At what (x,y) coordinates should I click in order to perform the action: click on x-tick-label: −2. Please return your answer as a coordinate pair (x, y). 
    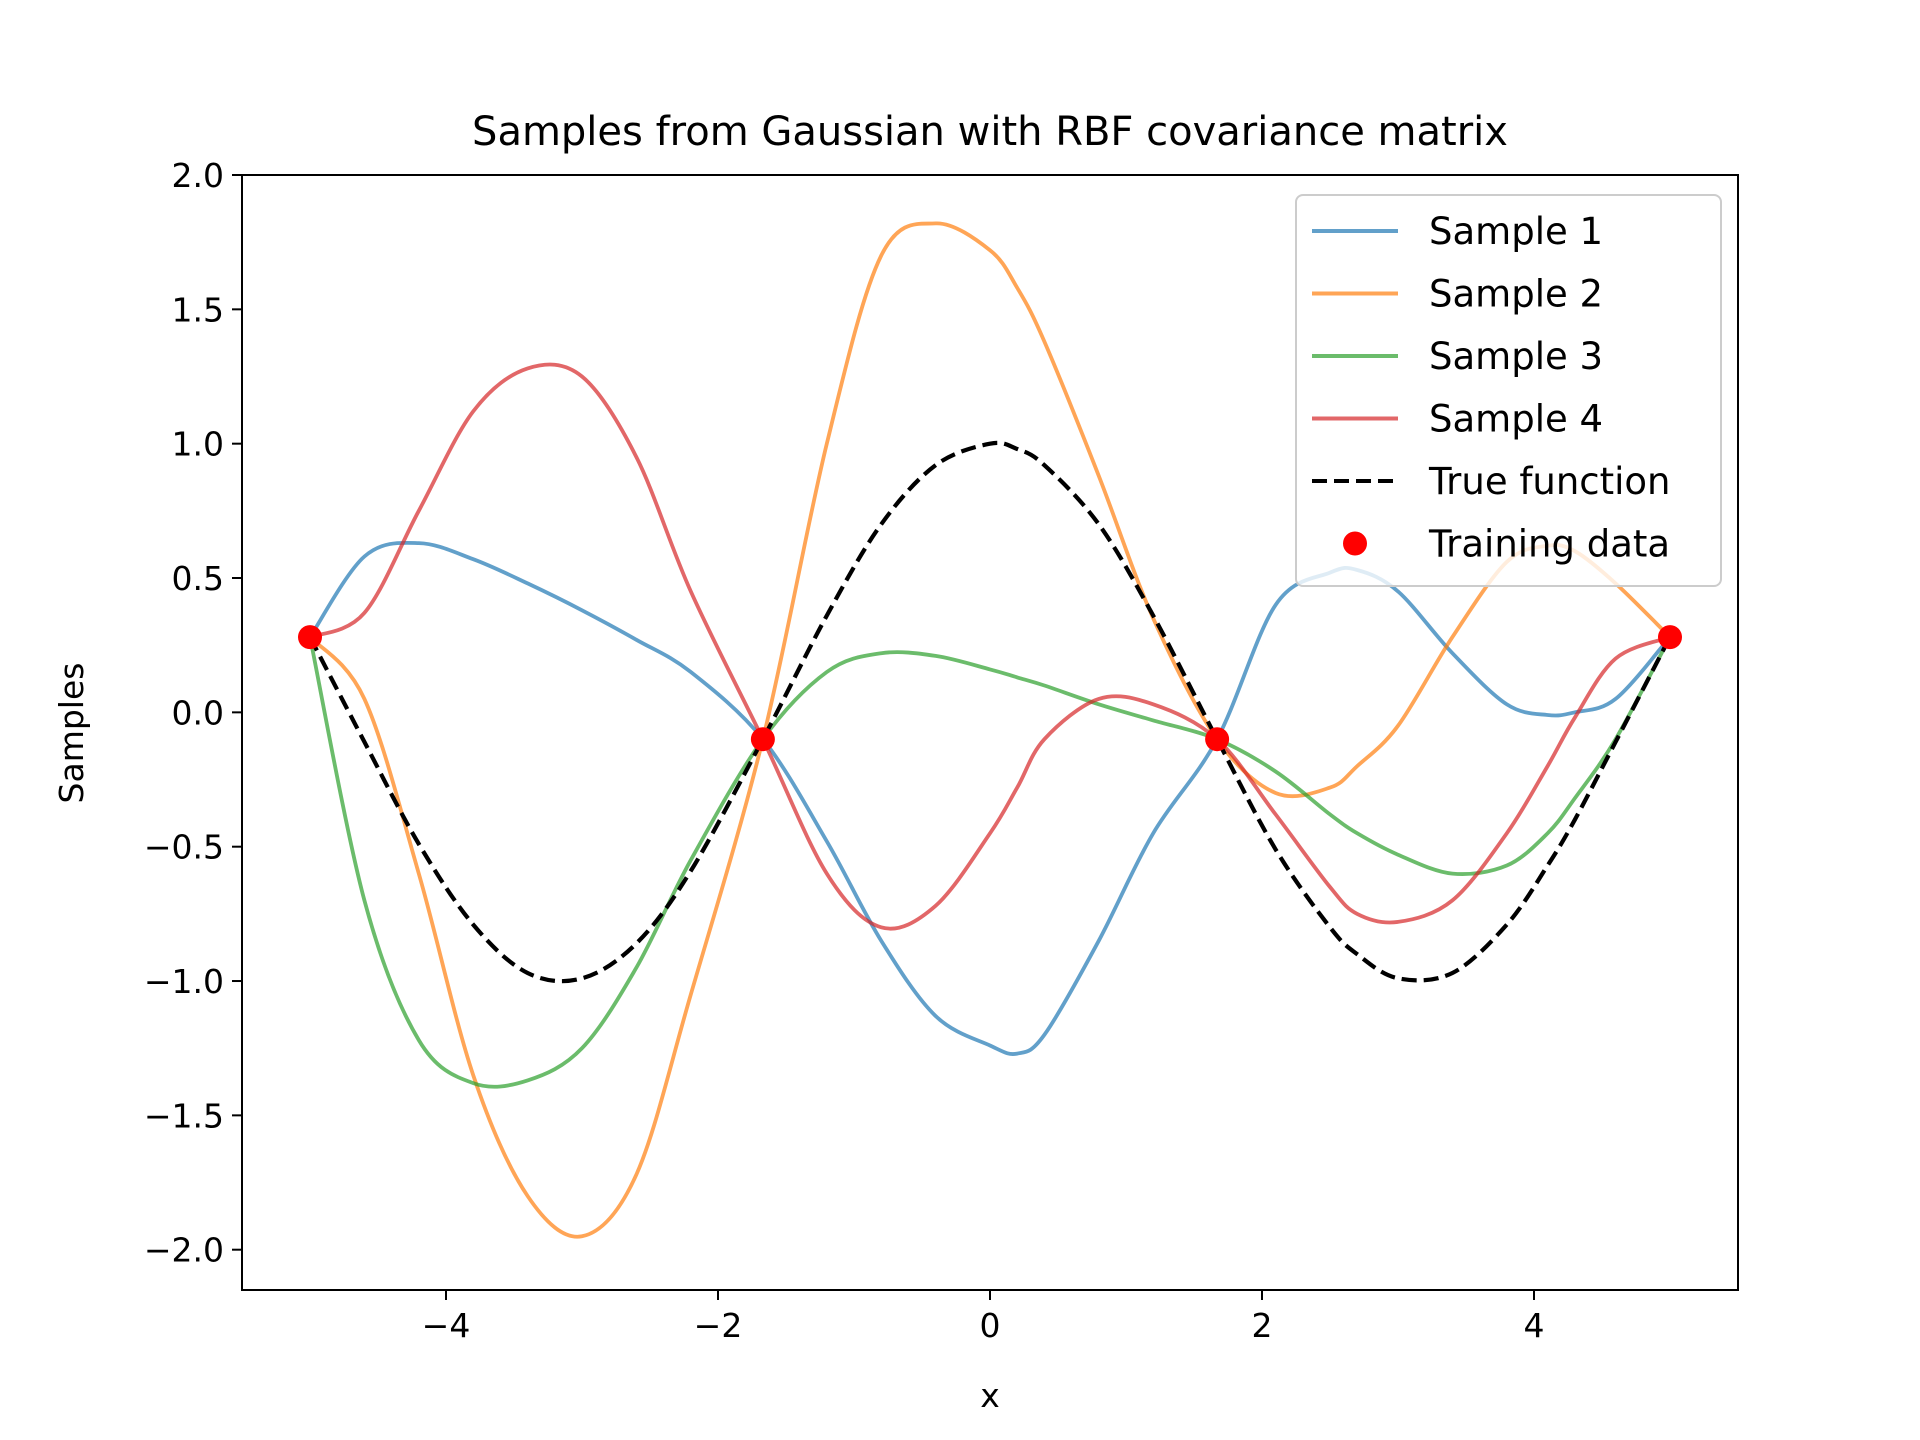
    Looking at the image, I should click on (718, 1325).